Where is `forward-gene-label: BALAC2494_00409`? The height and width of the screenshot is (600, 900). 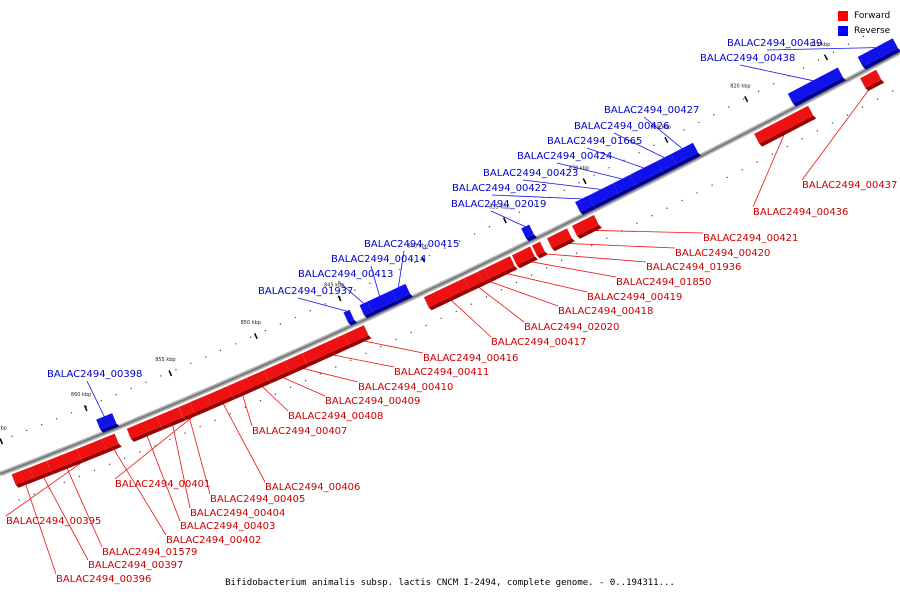 forward-gene-label: BALAC2494_00409 is located at coordinates (372, 401).